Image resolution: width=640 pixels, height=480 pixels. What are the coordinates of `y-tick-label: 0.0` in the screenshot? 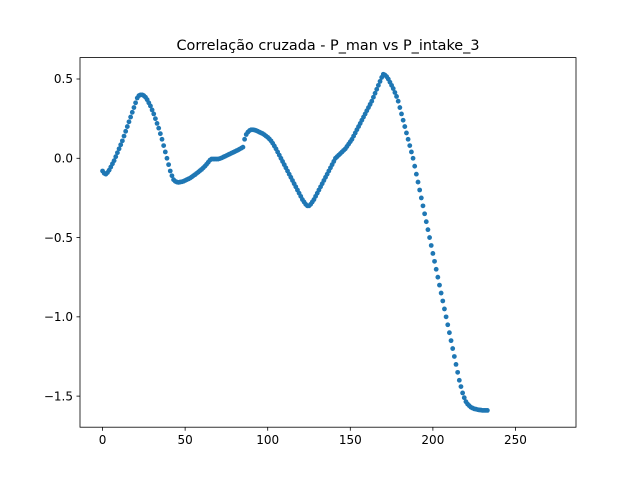 It's located at (63, 158).